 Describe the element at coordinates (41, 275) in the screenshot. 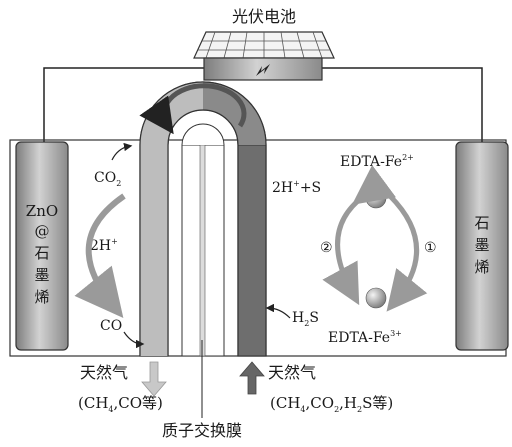

I see `left-electrode-line4: 墨` at that location.